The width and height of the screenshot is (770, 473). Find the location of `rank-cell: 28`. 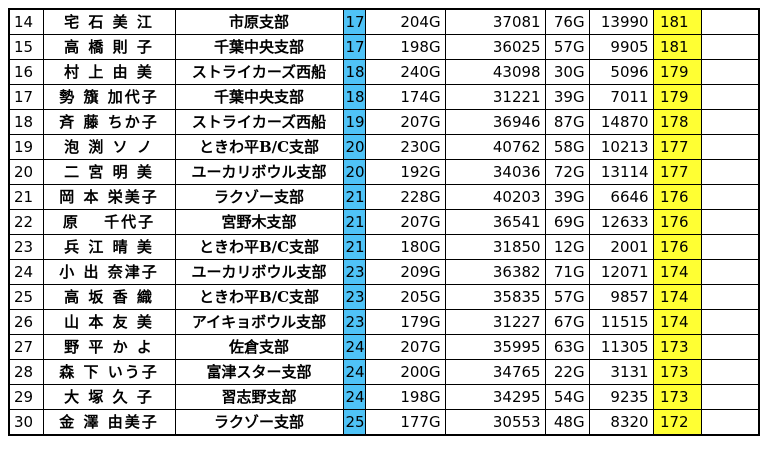

rank-cell: 28 is located at coordinates (26, 372).